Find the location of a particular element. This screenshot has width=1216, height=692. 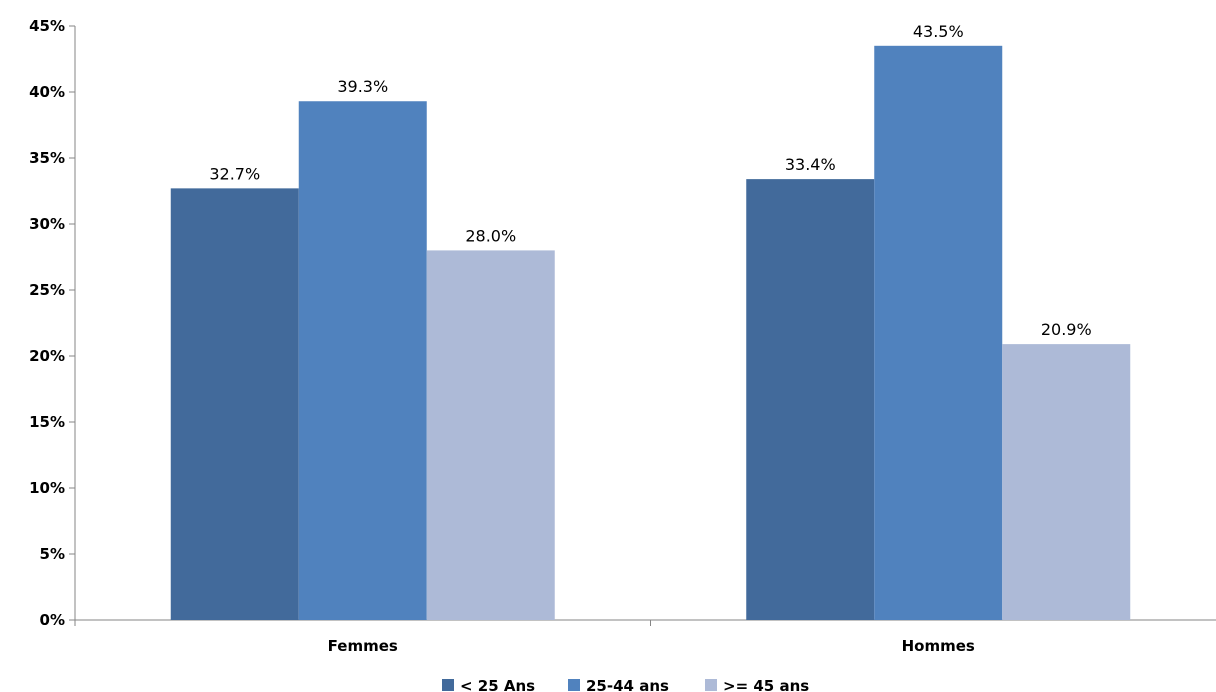

data-label: 39.3% is located at coordinates (362, 86).